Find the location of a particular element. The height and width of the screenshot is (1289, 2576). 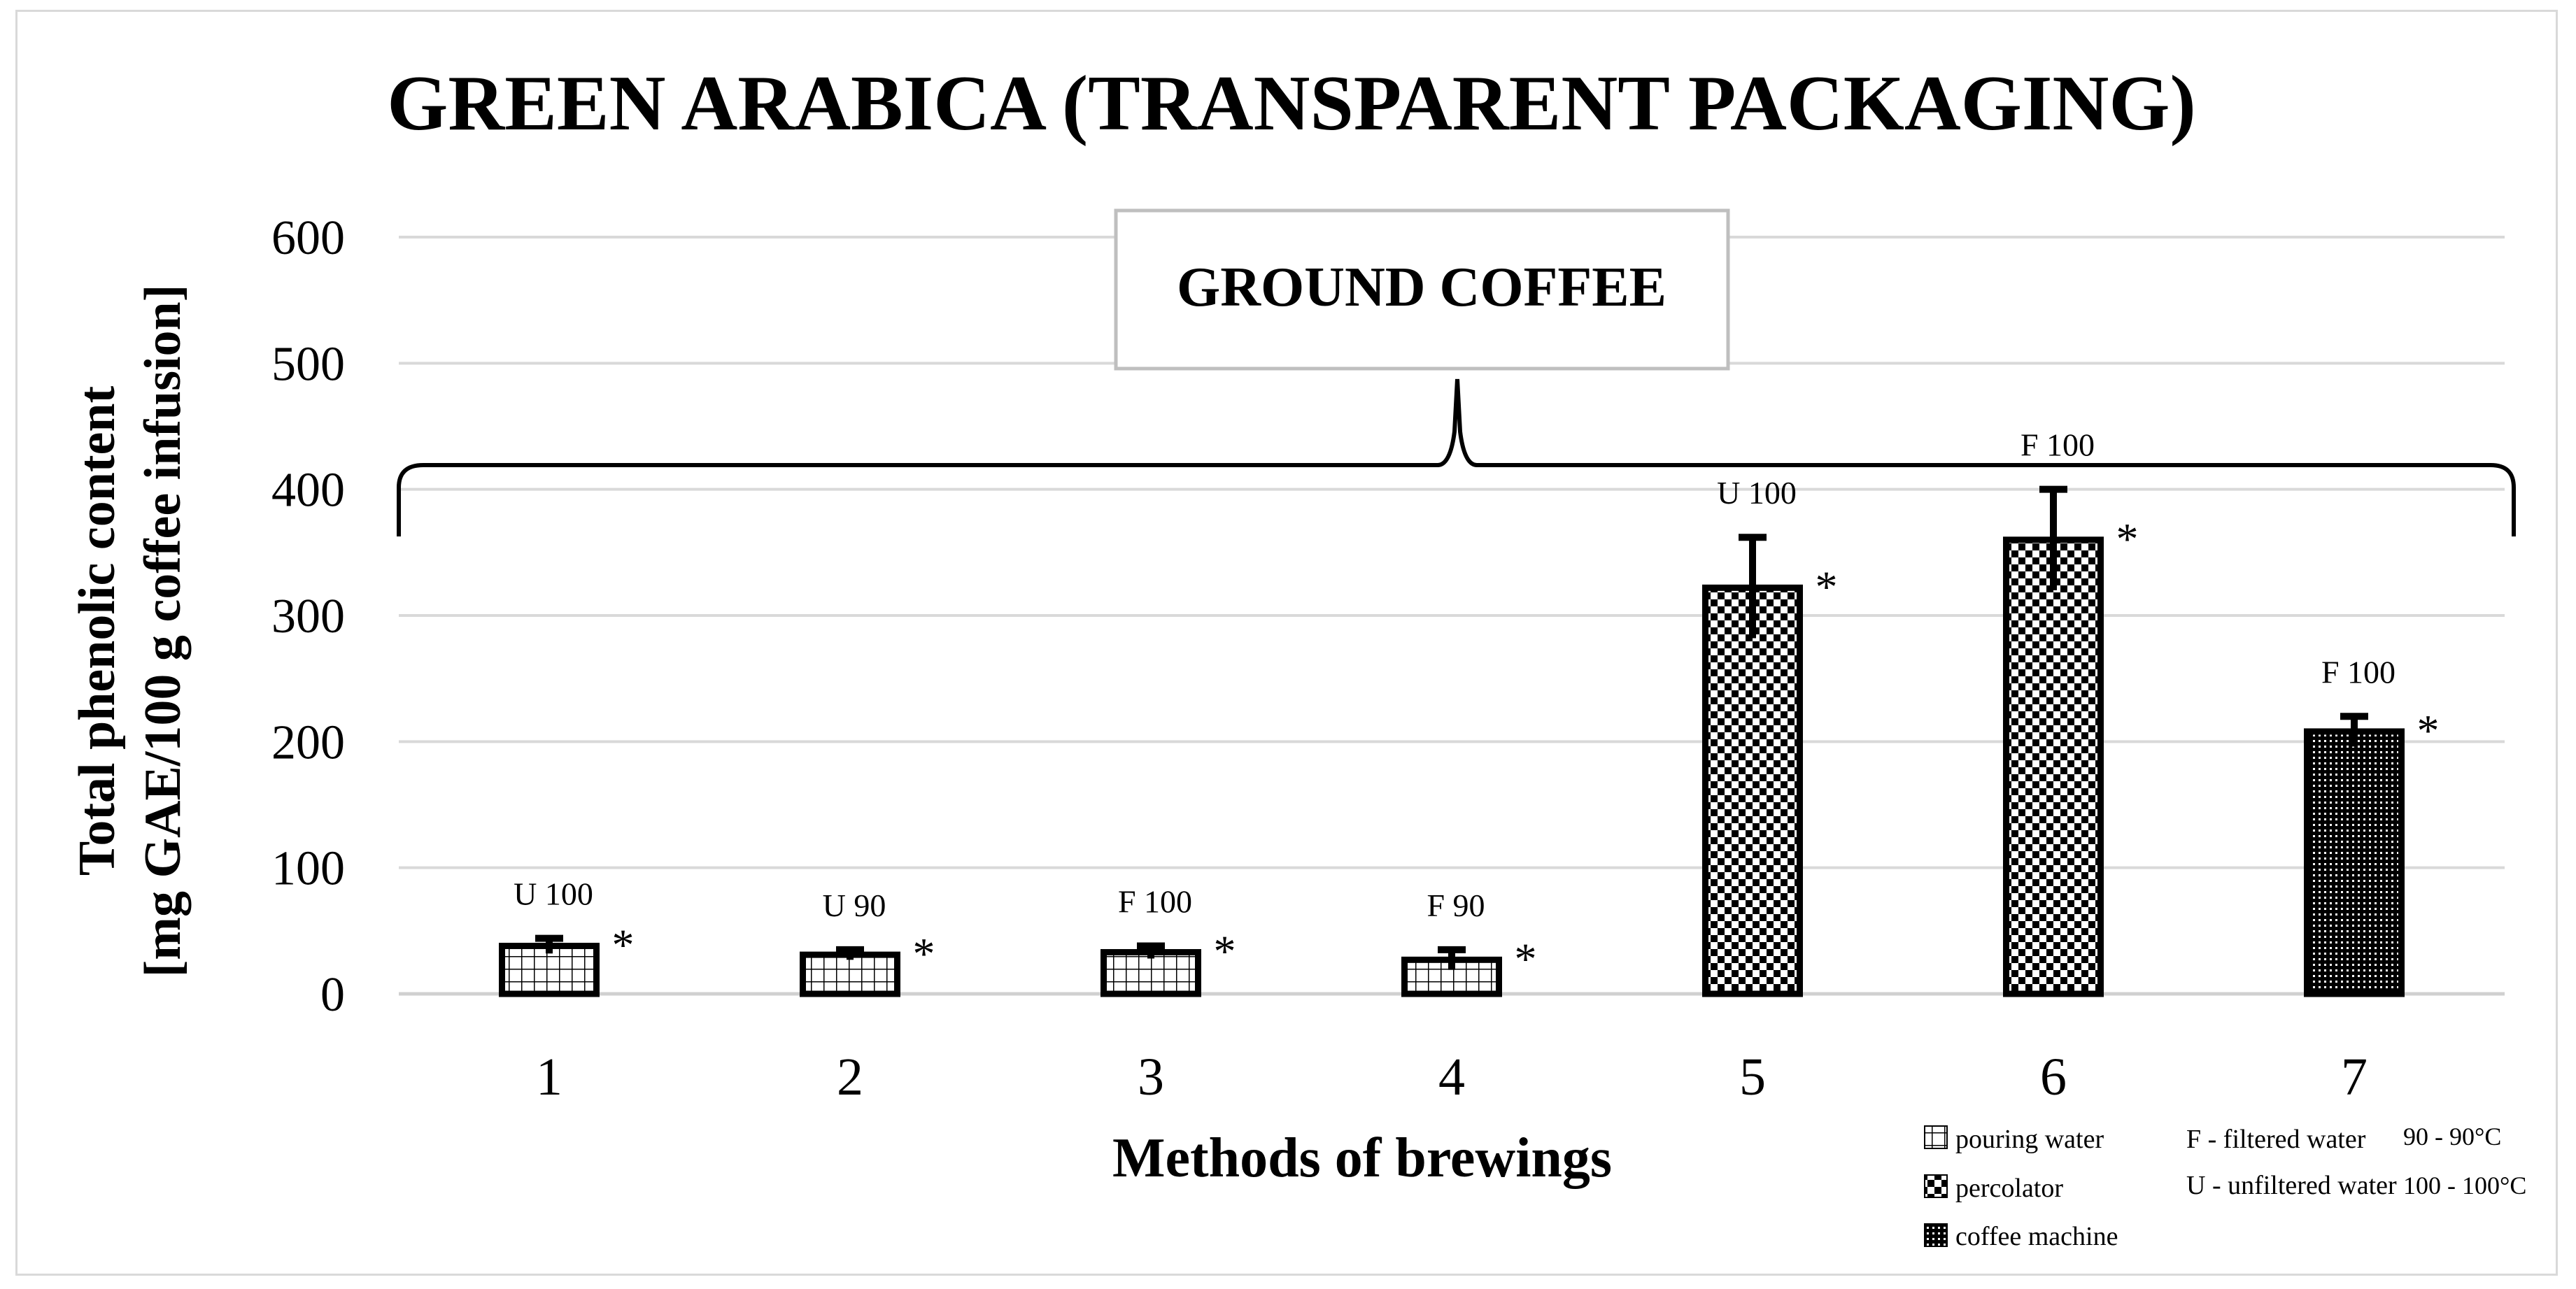

significance-mark-7: * is located at coordinates (2428, 730).